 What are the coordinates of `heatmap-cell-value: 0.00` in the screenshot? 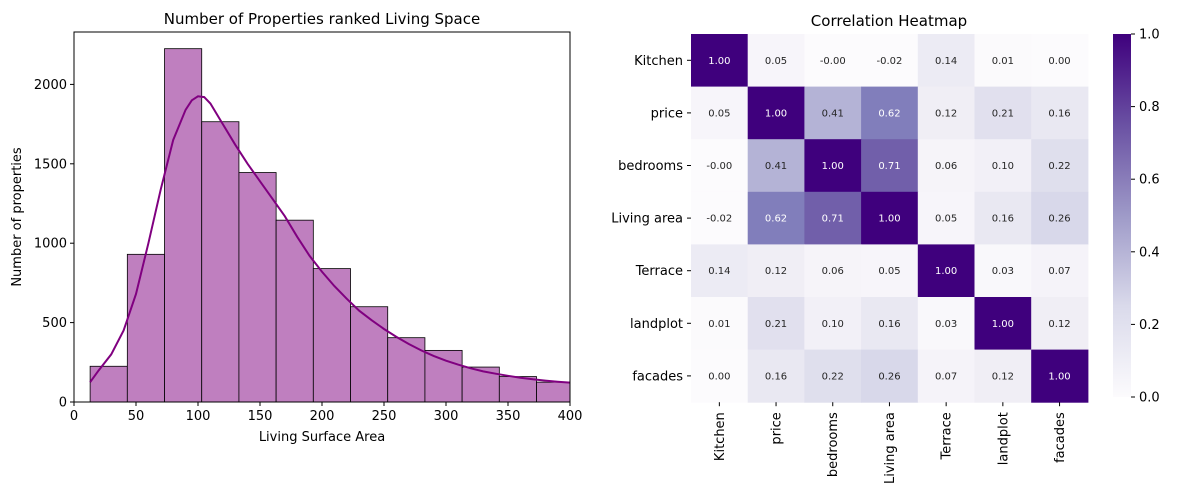 It's located at (719, 376).